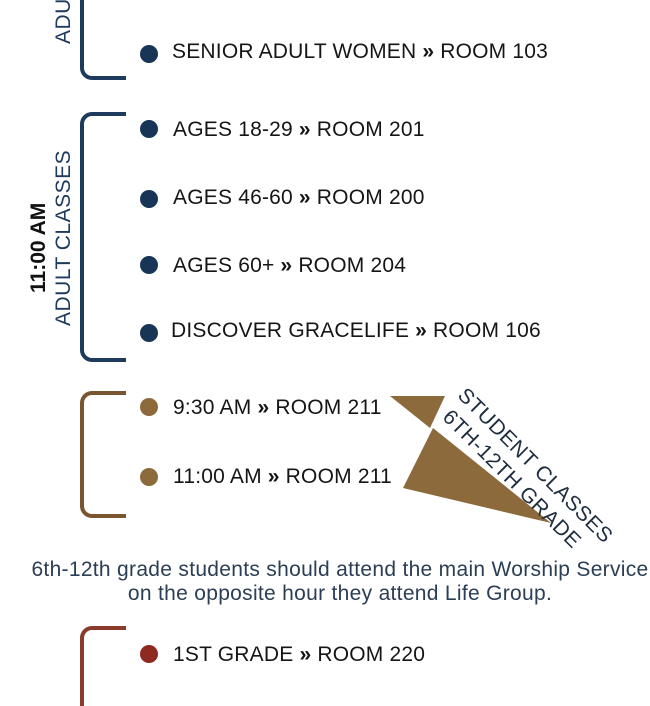 The height and width of the screenshot is (706, 650). What do you see at coordinates (233, 197) in the screenshot?
I see `class-name: AGES 46-60` at bounding box center [233, 197].